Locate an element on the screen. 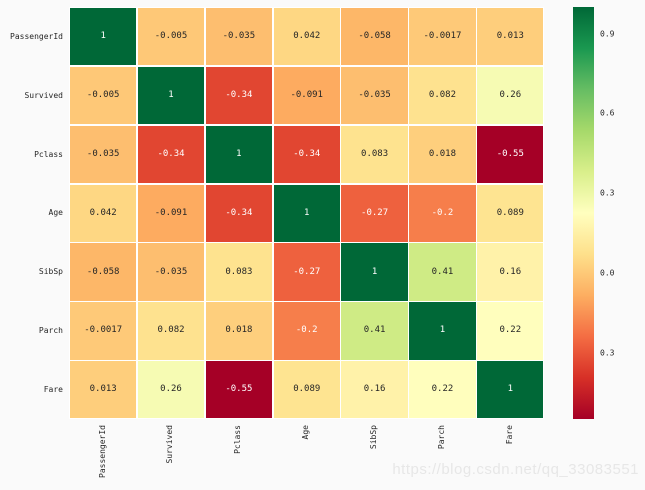 Image resolution: width=645 pixels, height=490 pixels. colorbar-tick-label: 0.3 is located at coordinates (607, 353).